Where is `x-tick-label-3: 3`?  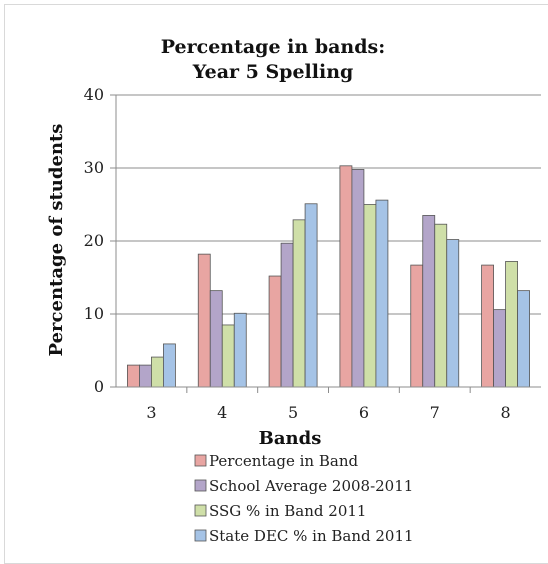 x-tick-label-3: 3 is located at coordinates (151, 412).